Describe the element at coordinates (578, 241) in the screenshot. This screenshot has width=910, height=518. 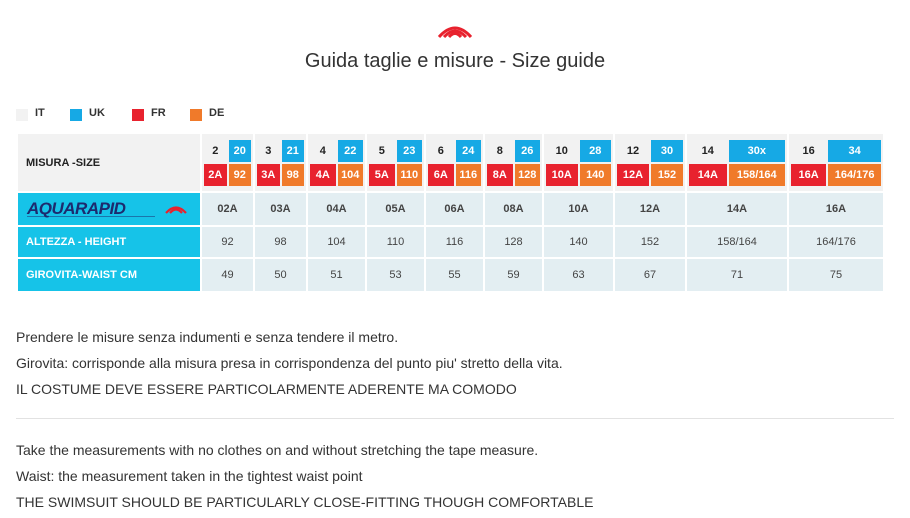
I see `height-cell: 140` at that location.